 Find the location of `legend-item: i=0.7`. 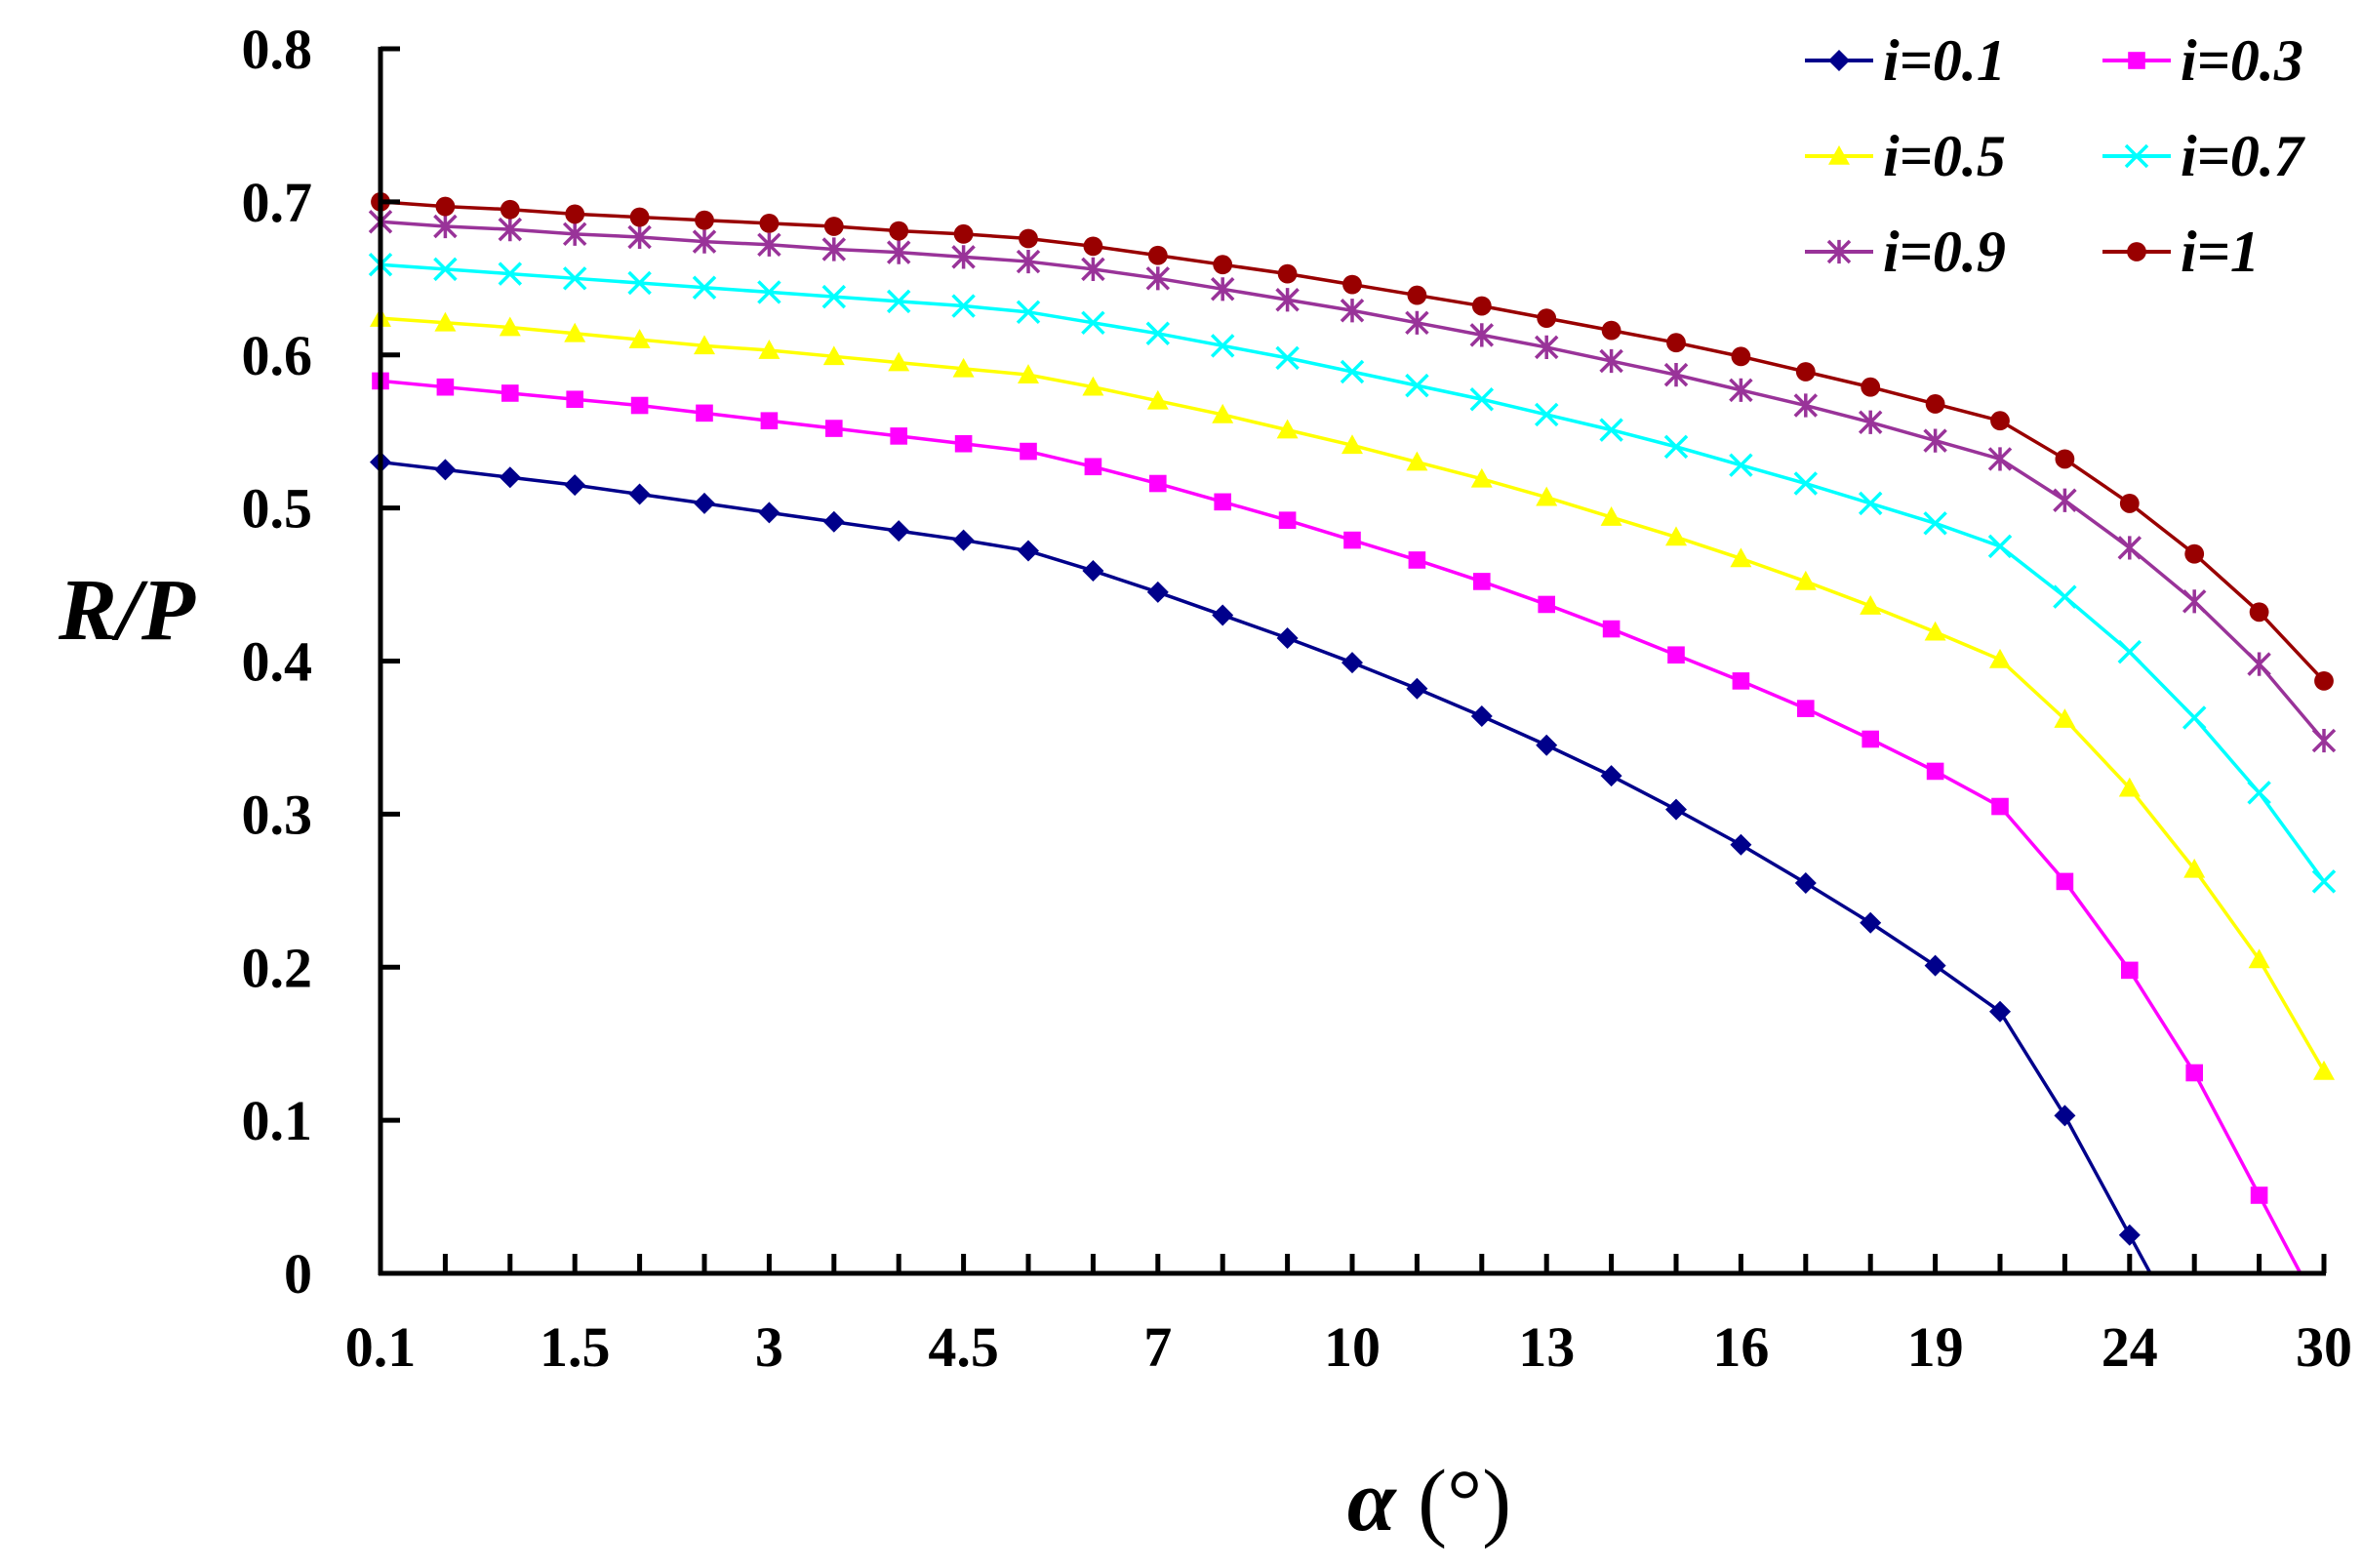

legend-item: i=0.7 is located at coordinates (2203, 156).